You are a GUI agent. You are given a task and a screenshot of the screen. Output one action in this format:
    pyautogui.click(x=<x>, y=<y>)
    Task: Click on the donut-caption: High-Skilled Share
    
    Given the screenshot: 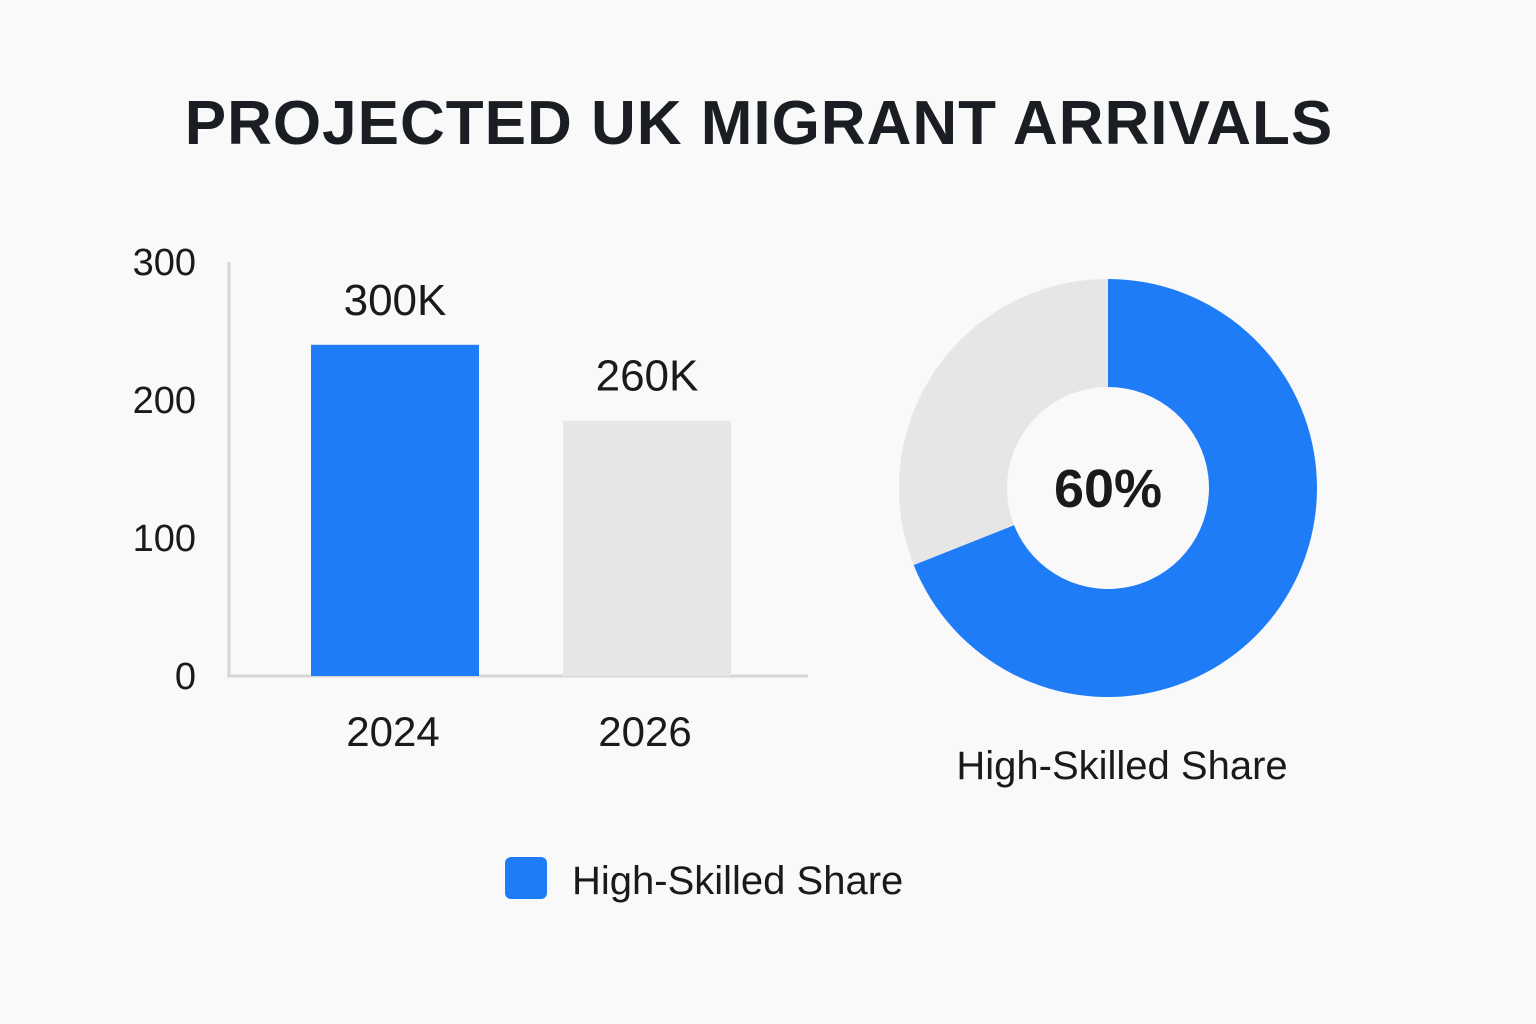 What is the action you would take?
    pyautogui.click(x=1121, y=766)
    